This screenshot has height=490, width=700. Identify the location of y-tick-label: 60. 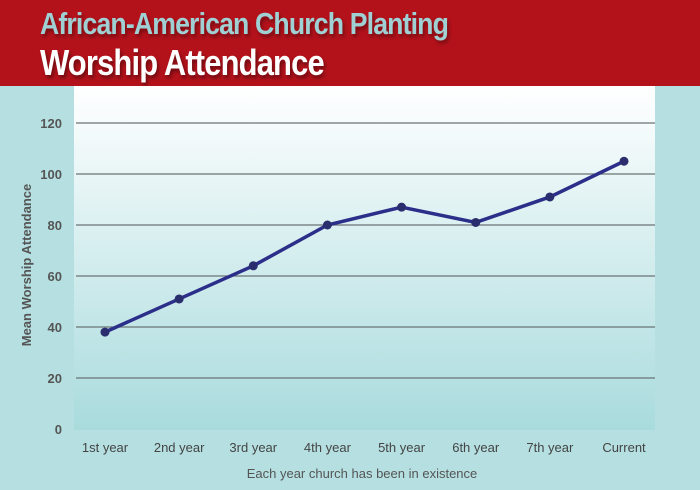
(55, 276).